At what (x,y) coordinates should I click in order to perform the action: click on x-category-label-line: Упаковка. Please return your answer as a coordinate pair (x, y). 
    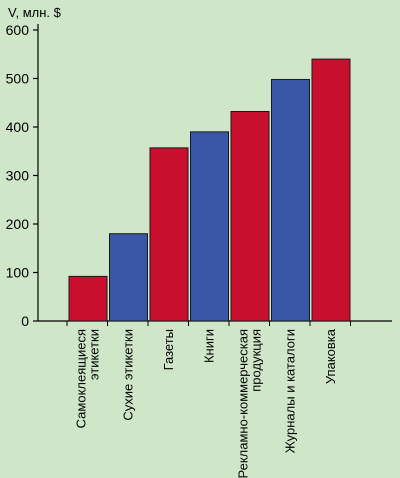
    Looking at the image, I should click on (330, 356).